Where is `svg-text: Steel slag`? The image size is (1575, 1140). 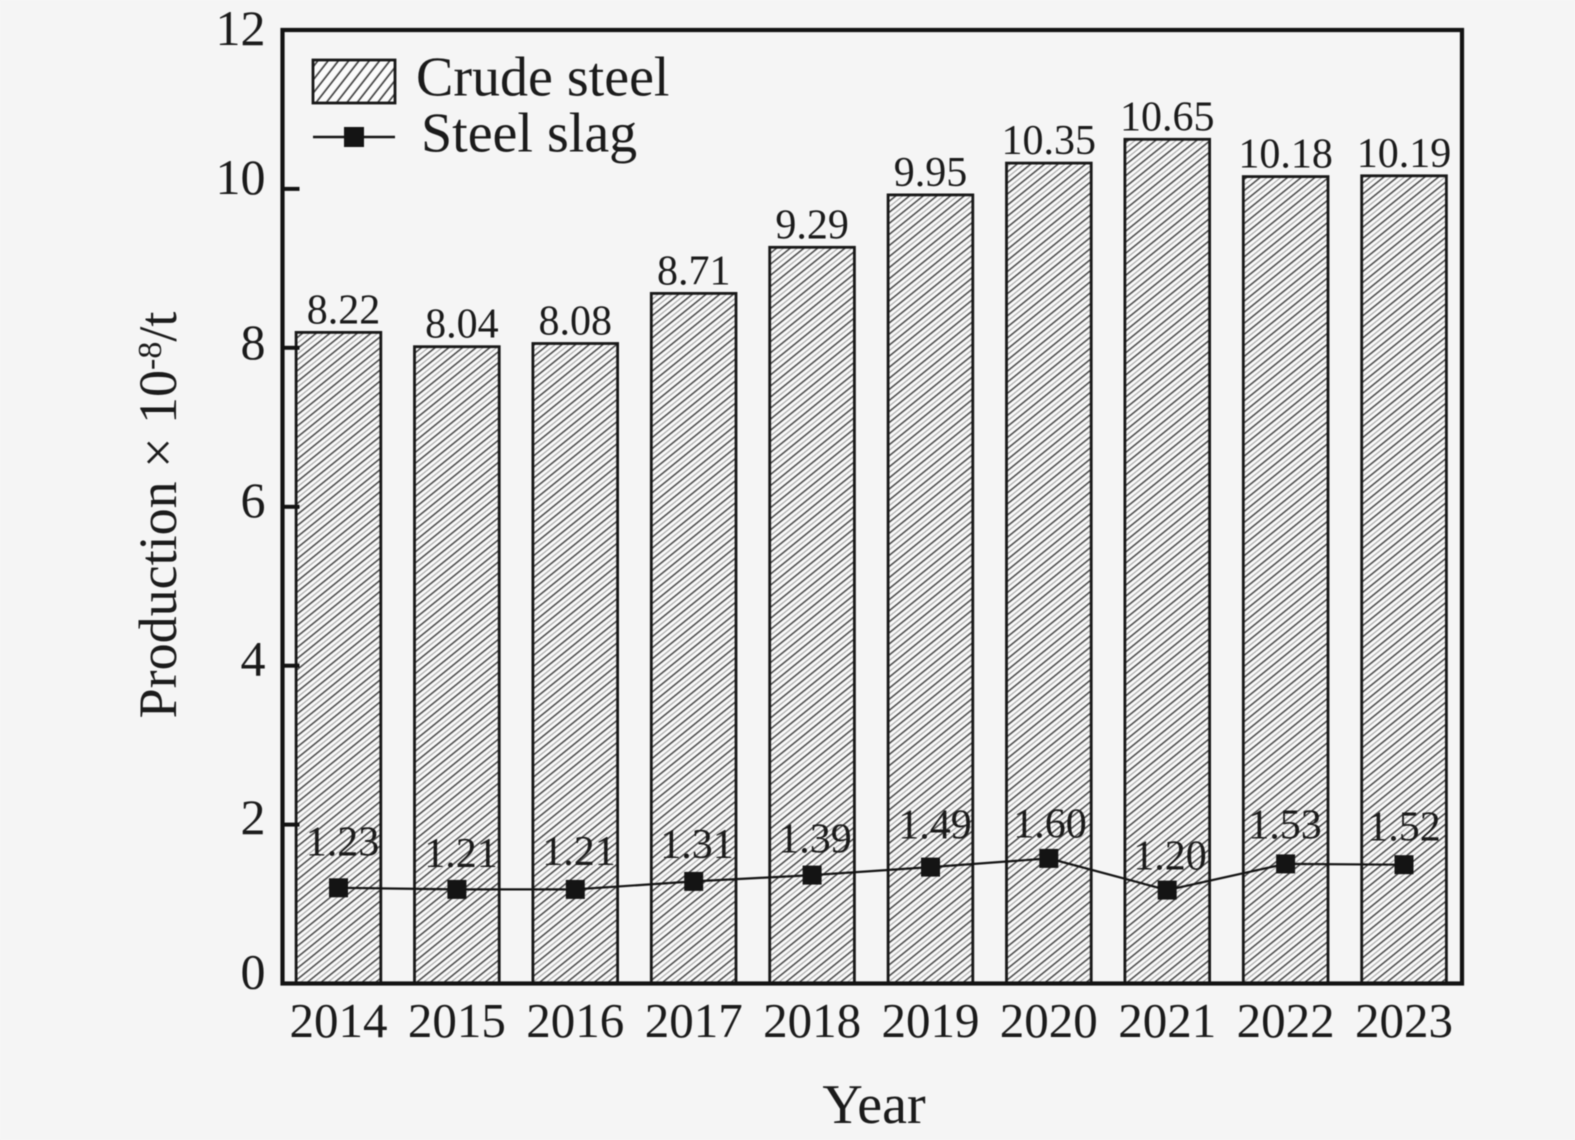 svg-text: Steel slag is located at coordinates (529, 134).